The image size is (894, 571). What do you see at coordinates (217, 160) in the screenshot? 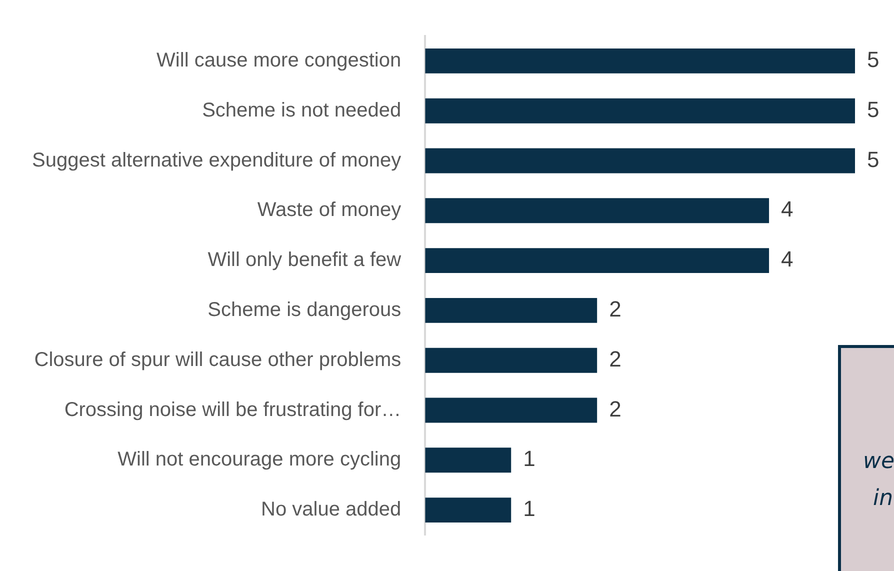
I see `y-tick-label: Suggest alternative expenditure of money` at bounding box center [217, 160].